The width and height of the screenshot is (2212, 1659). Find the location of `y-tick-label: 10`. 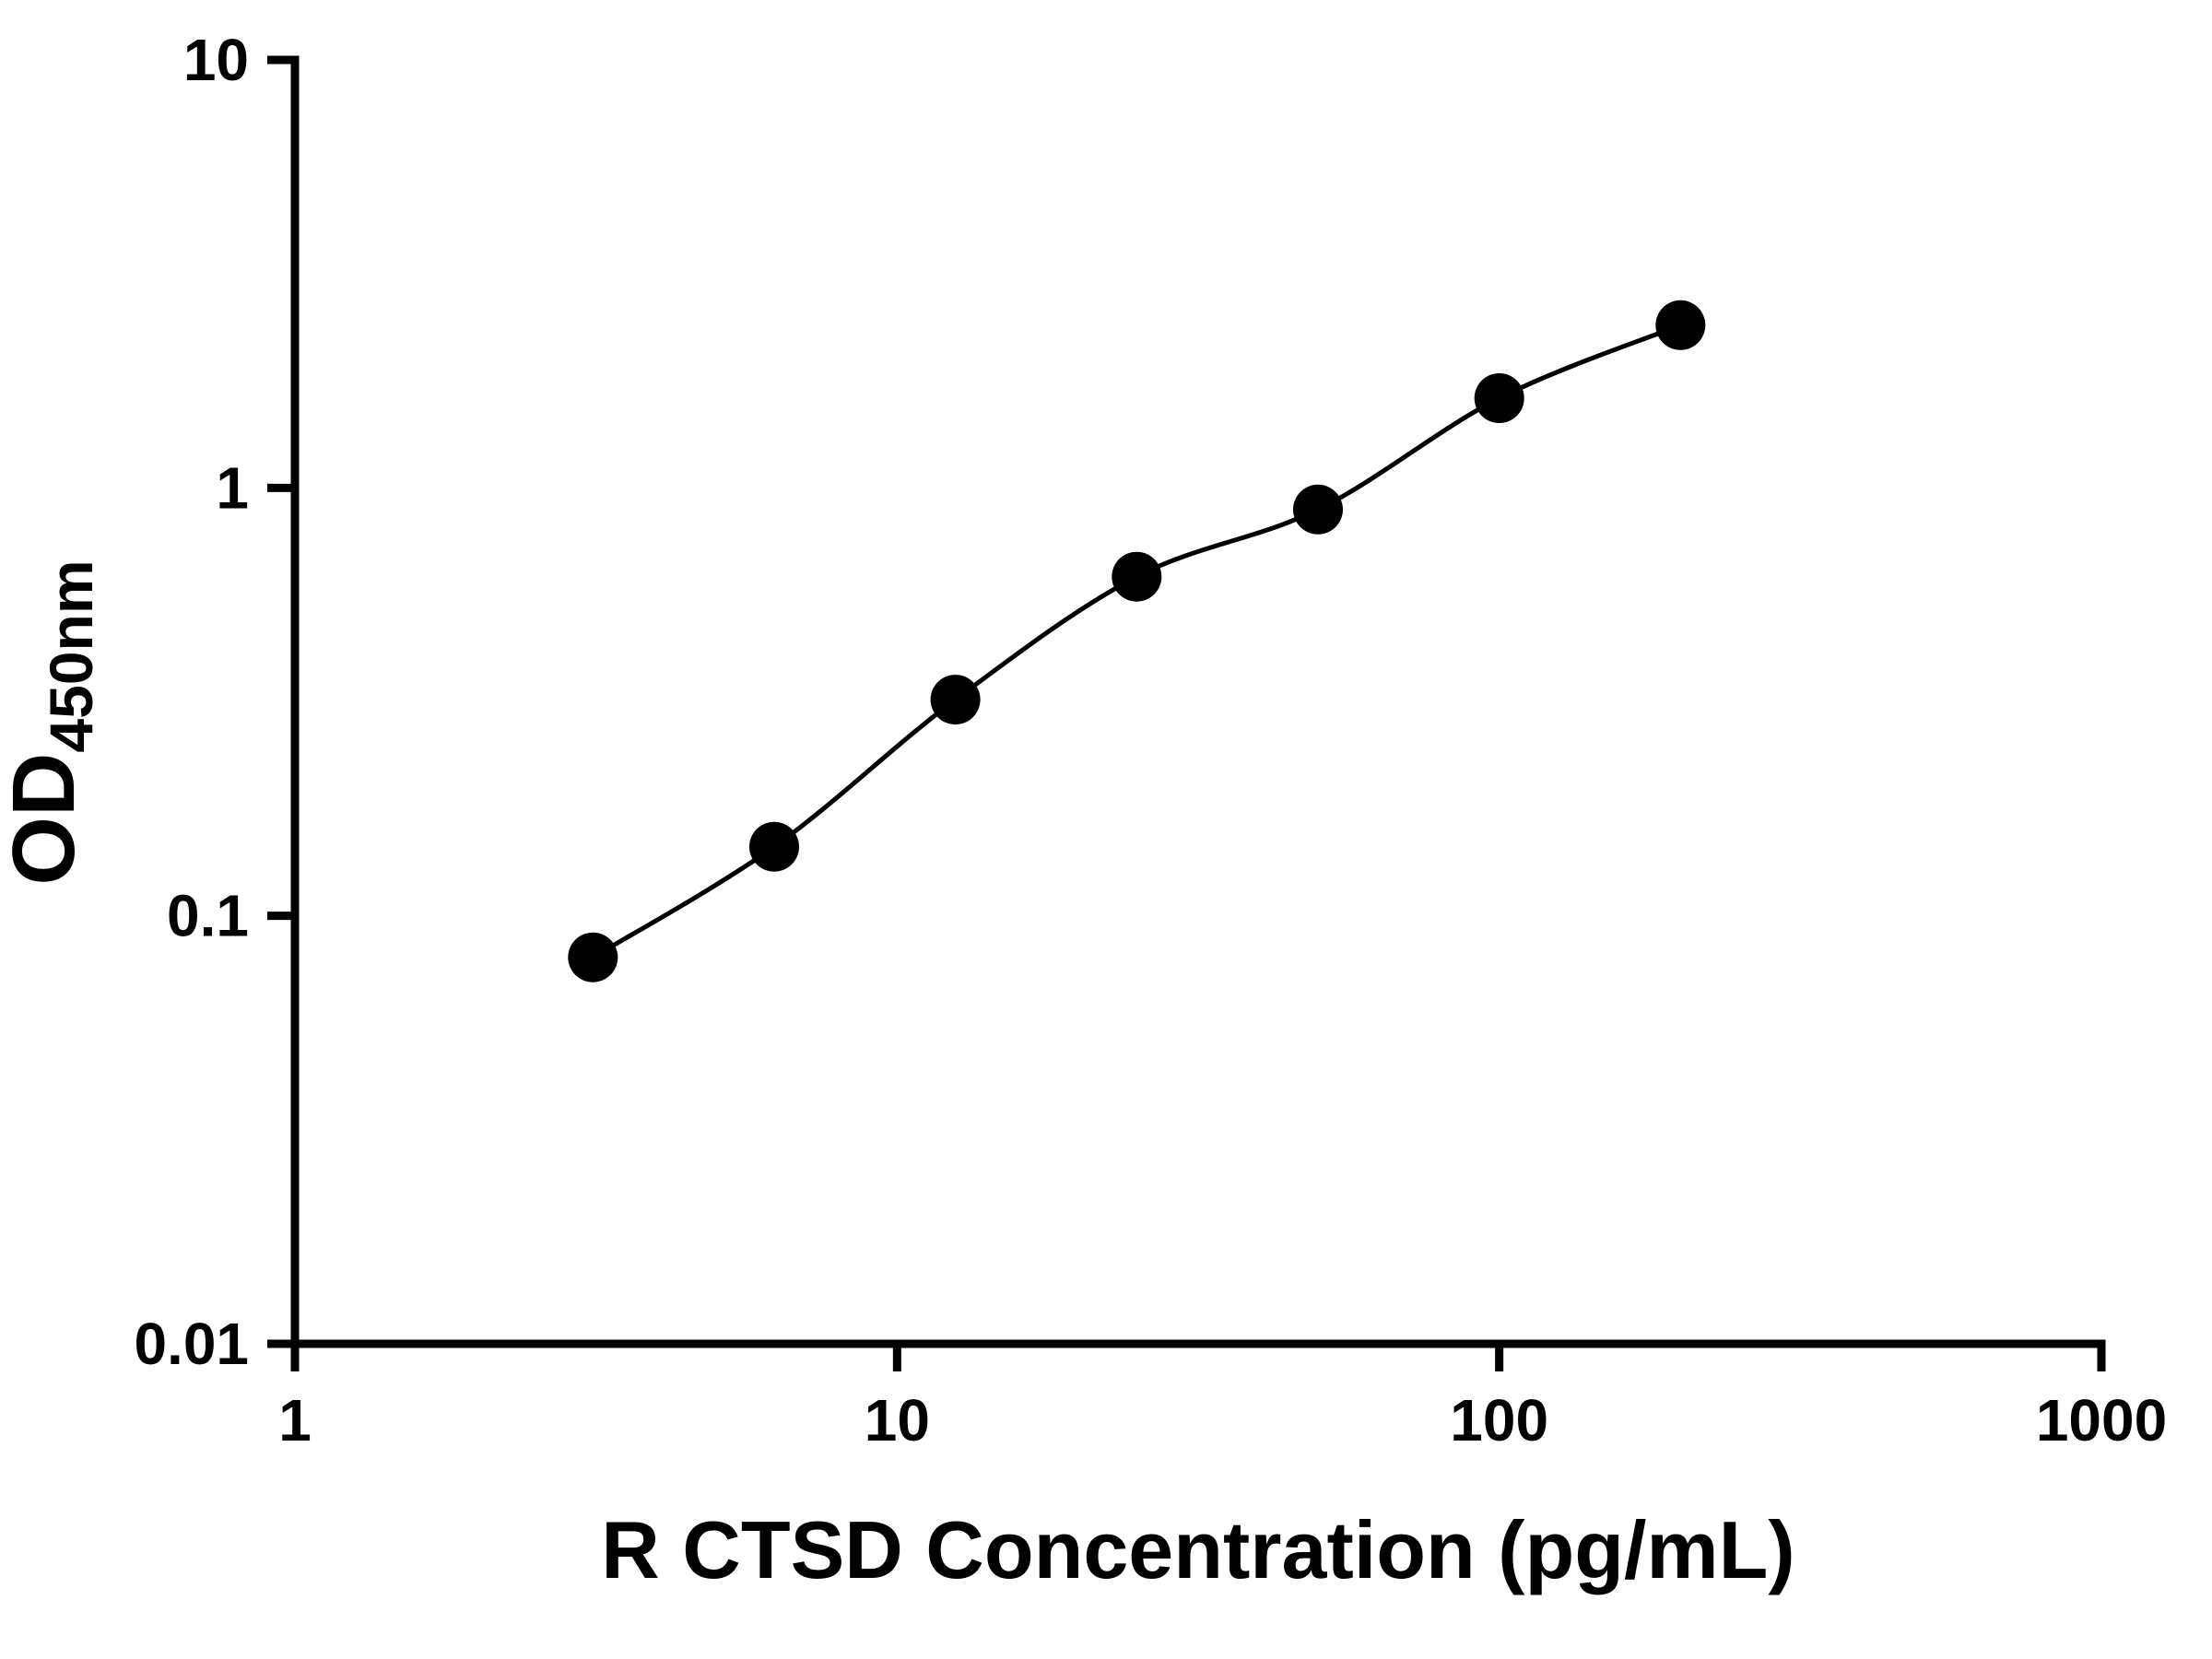

y-tick-label: 10 is located at coordinates (216, 60).